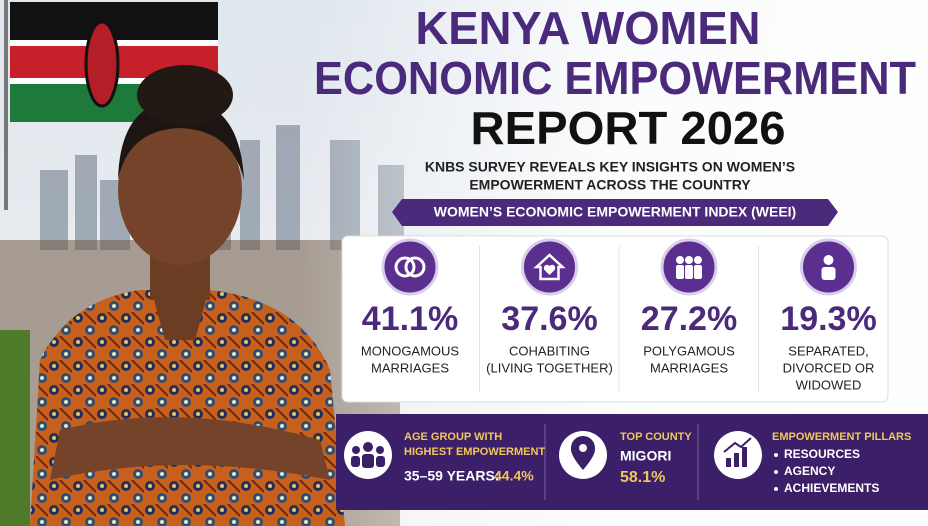  Describe the element at coordinates (689, 350) in the screenshot. I see `stat-label: POLYGAMOUS` at that location.